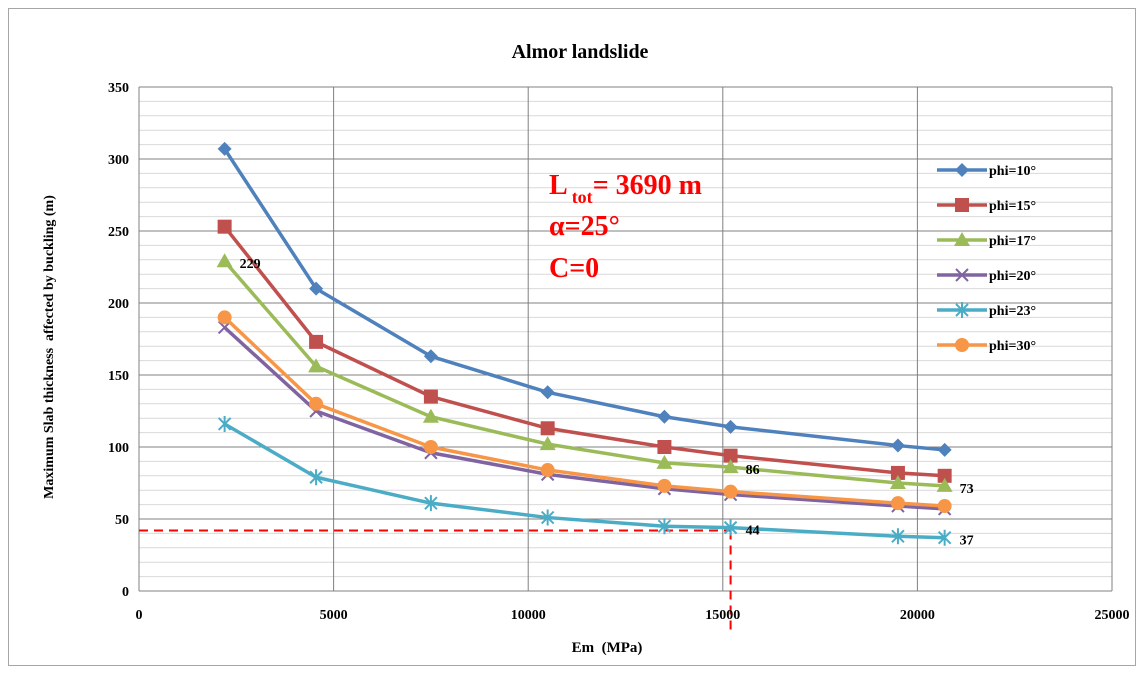 The height and width of the screenshot is (674, 1146). What do you see at coordinates (647, 185) in the screenshot?
I see `annotation-length: = 3690 m` at bounding box center [647, 185].